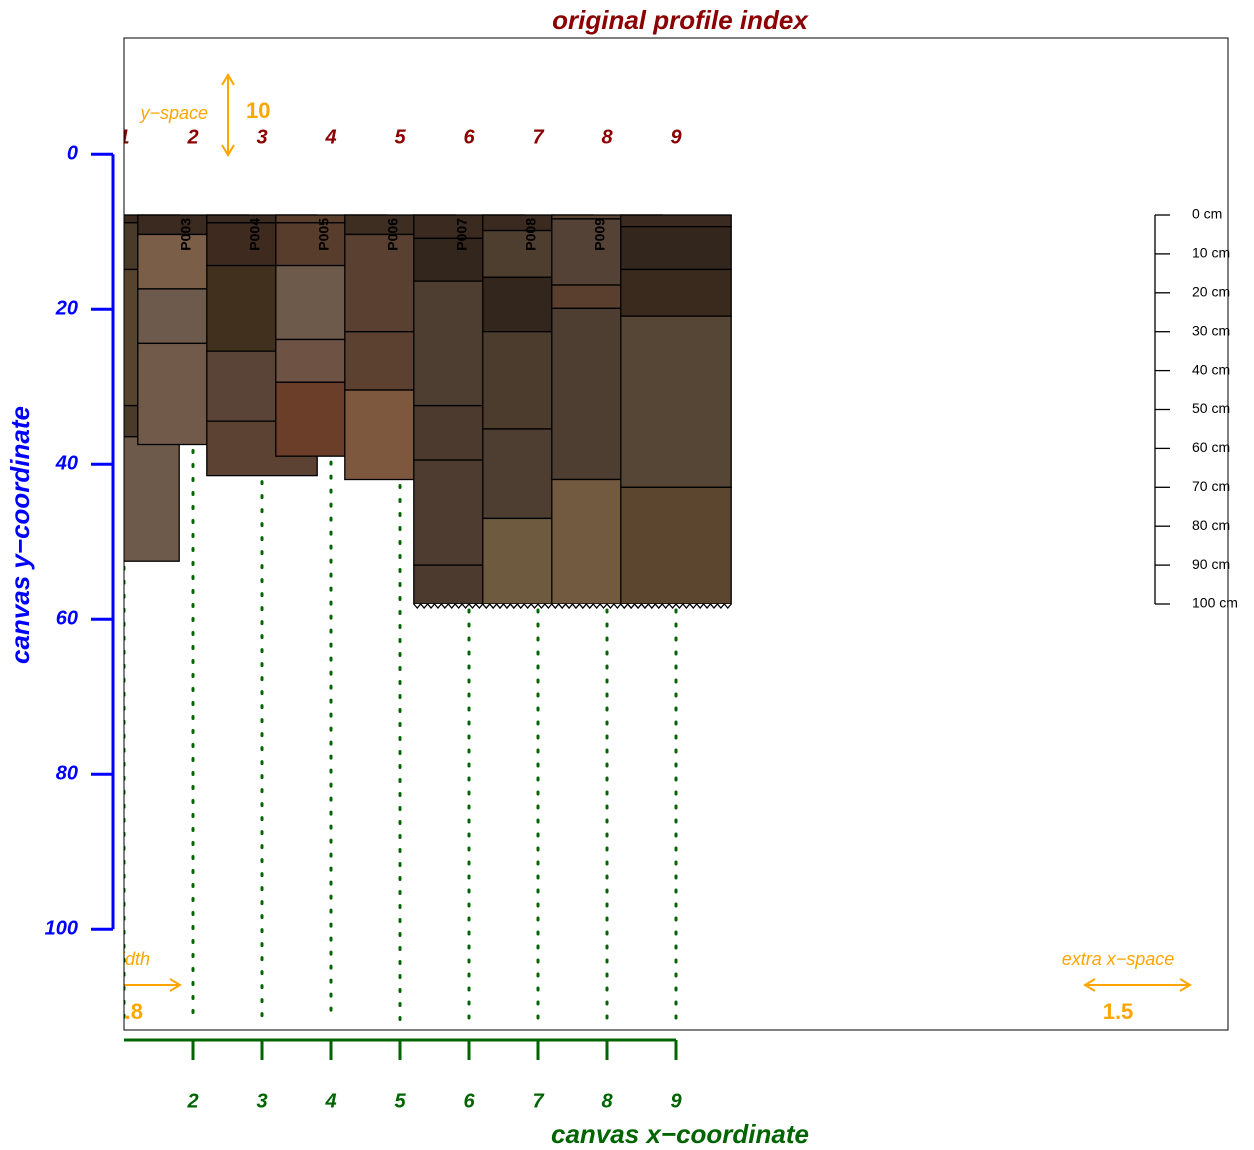  Describe the element at coordinates (192, 137) in the screenshot. I see `profile-index: 2` at that location.